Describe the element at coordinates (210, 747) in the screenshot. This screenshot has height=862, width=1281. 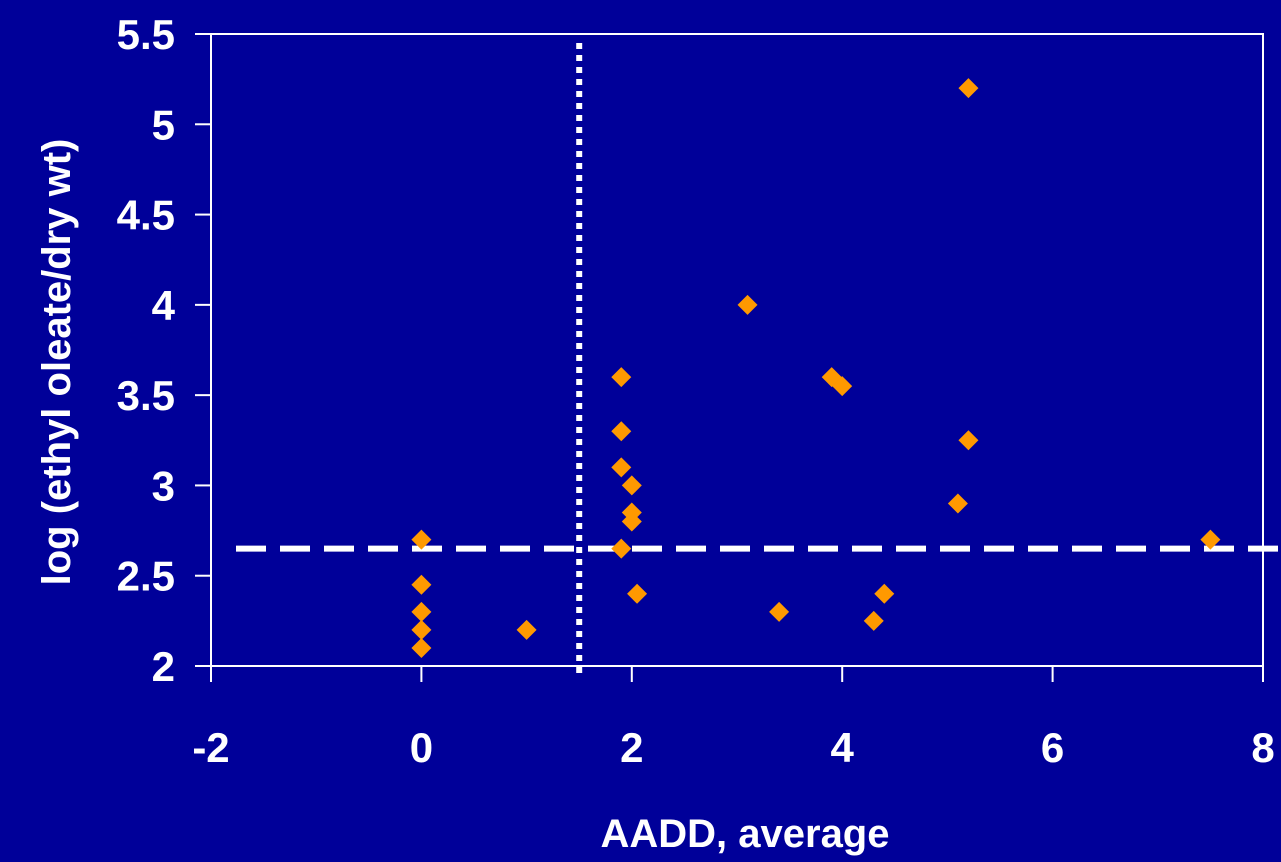
I see `x-tick-label: -2` at that location.